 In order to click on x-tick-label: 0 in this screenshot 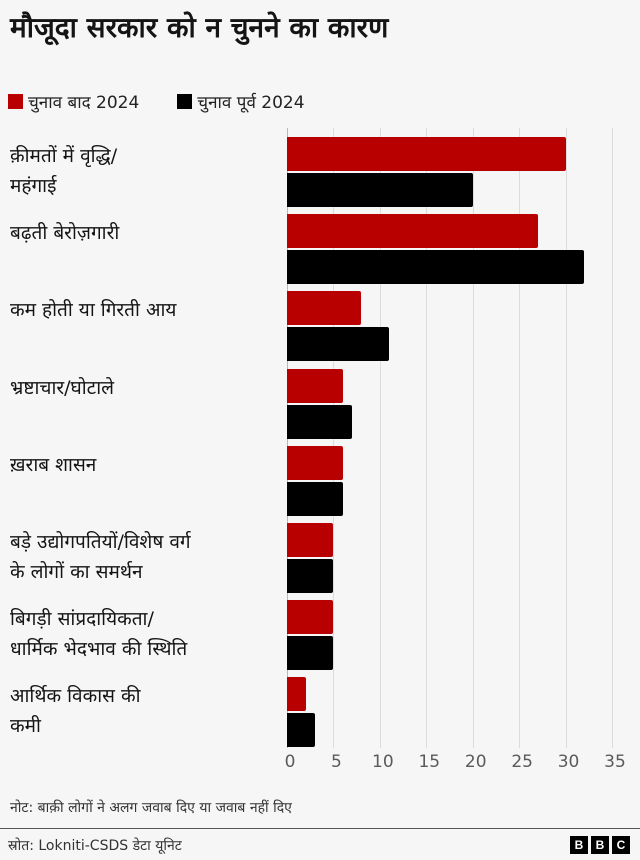, I will do `click(290, 762)`.